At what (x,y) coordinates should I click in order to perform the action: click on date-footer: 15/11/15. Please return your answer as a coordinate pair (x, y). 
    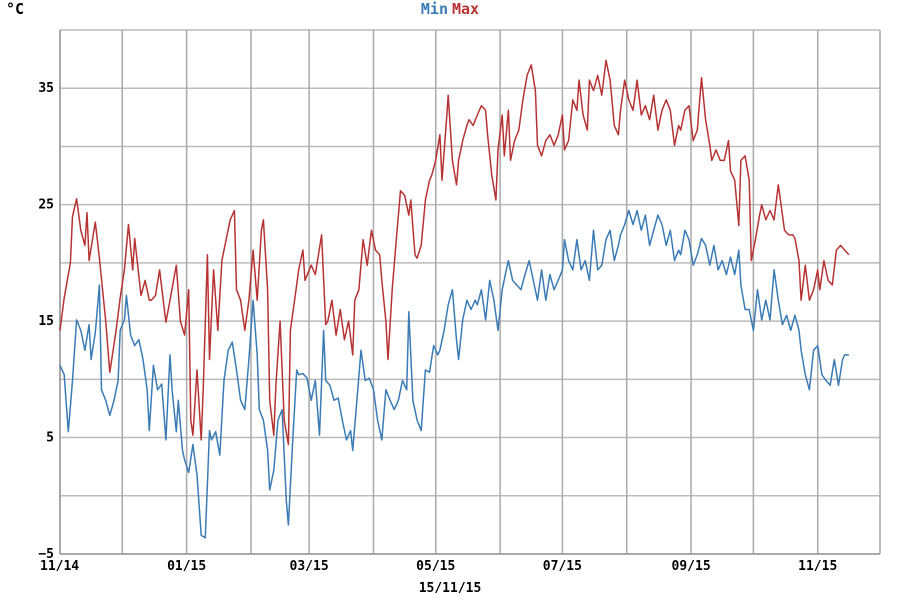
    Looking at the image, I should click on (450, 588).